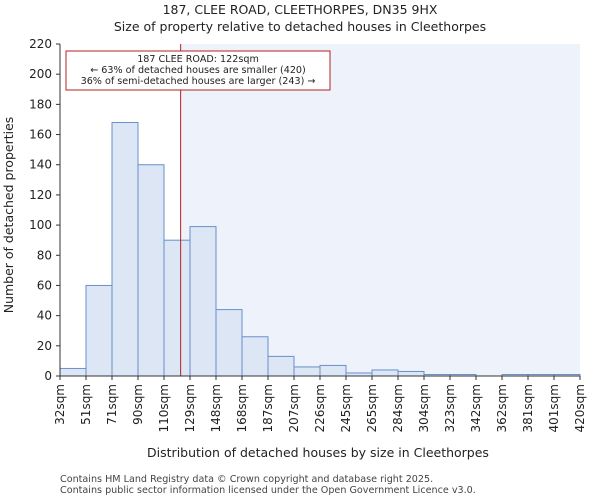 This screenshot has height=504, width=600. I want to click on x-tick-label-245sqm: 245sqm, so click(346, 408).